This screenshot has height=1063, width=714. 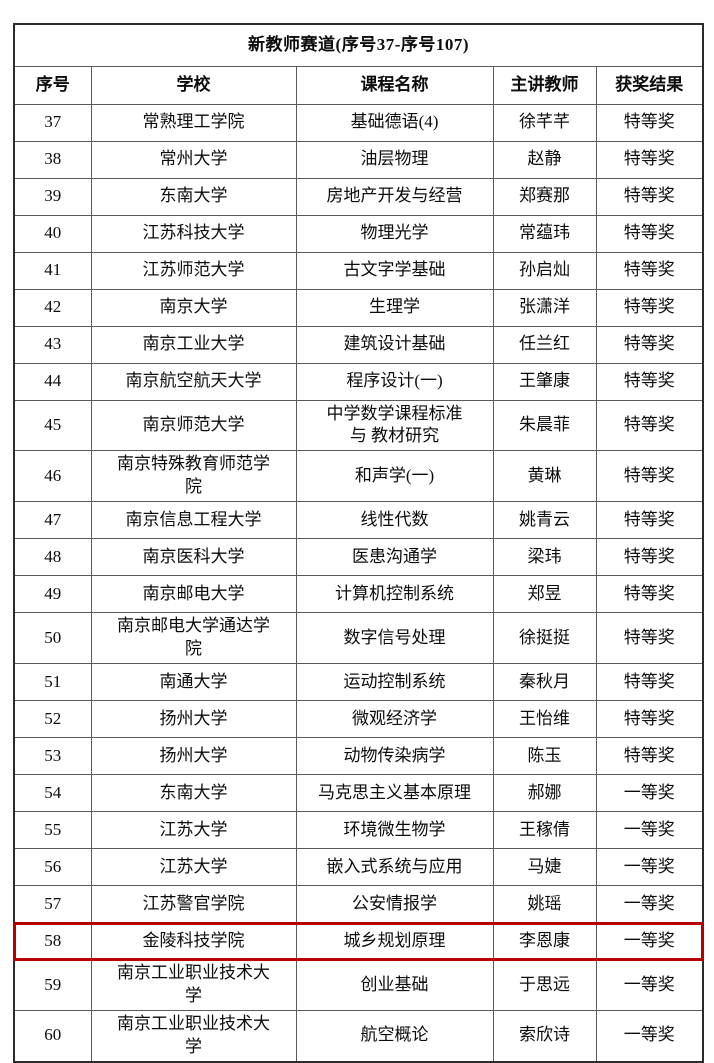 What do you see at coordinates (193, 719) in the screenshot?
I see `cell-school: 扬州大学` at bounding box center [193, 719].